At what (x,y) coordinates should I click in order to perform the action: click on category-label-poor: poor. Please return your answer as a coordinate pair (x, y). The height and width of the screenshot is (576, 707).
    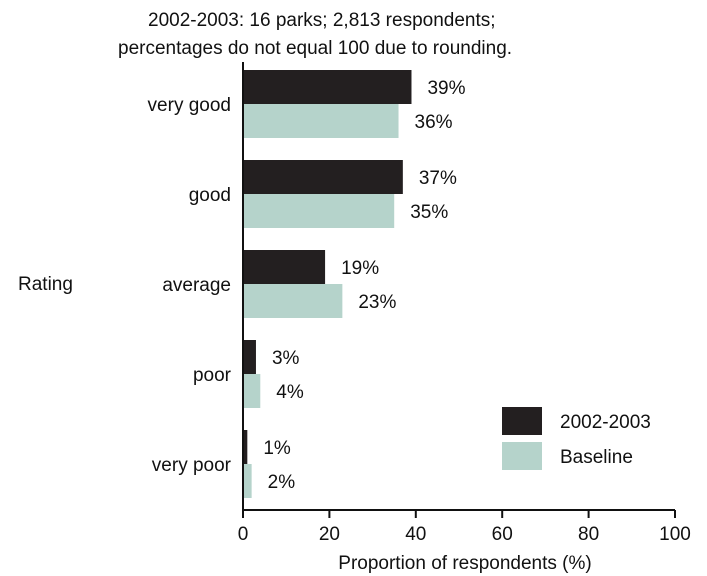
    Looking at the image, I should click on (212, 375).